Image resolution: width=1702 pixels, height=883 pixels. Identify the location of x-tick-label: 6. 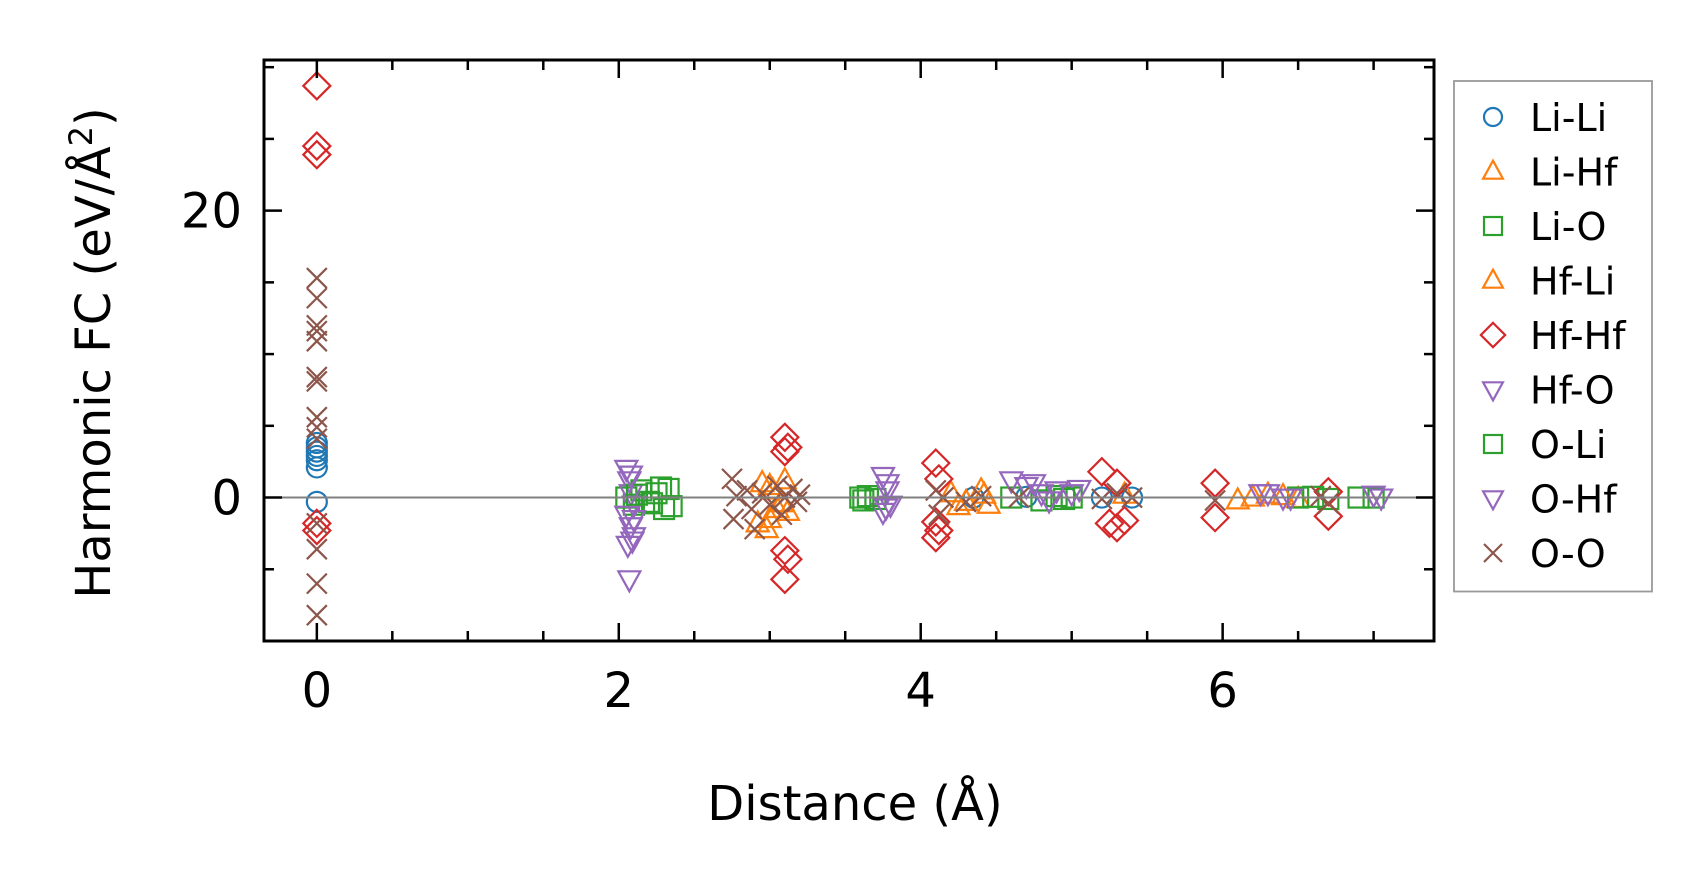
(1222, 691).